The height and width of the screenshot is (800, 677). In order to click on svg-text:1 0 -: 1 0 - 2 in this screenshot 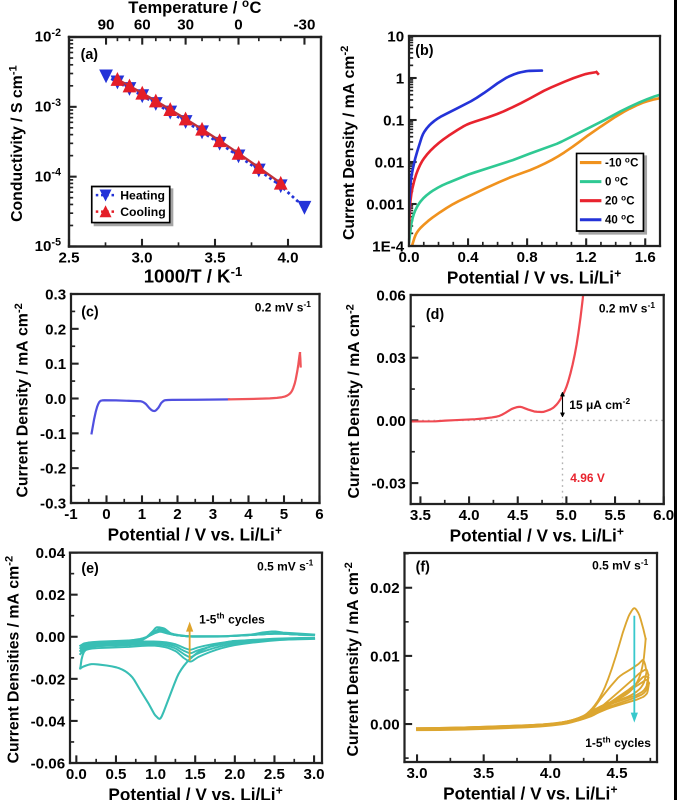, I will do `click(48, 31)`.